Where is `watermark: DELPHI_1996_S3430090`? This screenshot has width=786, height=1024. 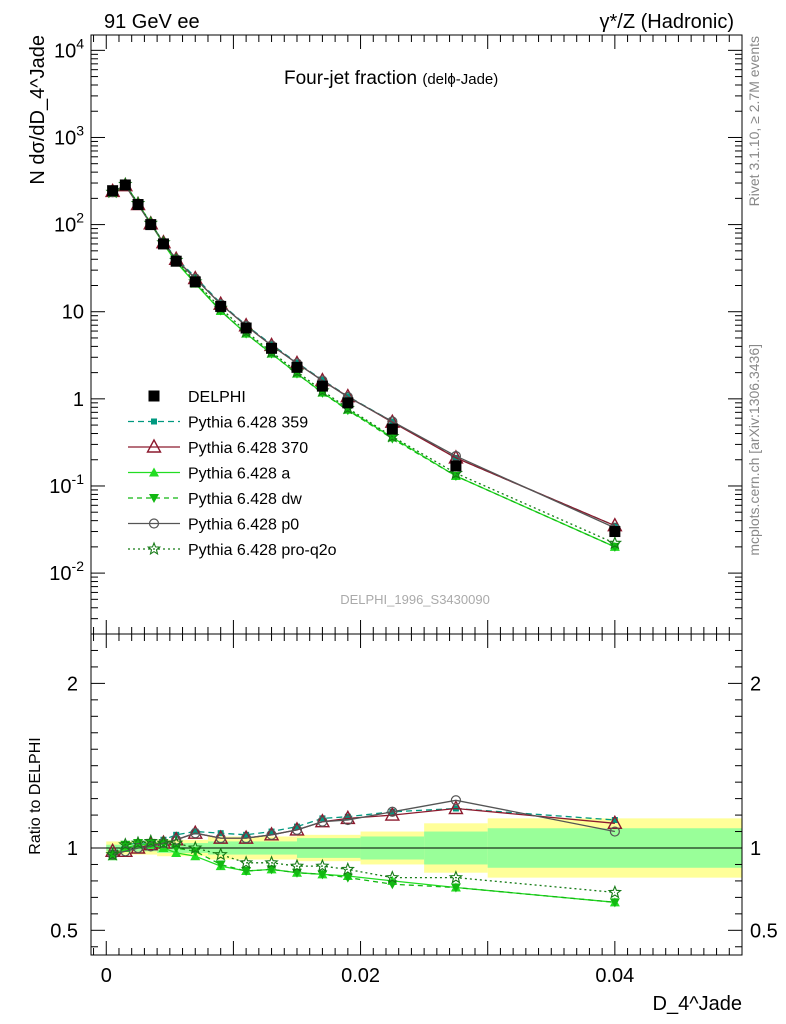
watermark: DELPHI_1996_S3430090 is located at coordinates (415, 599).